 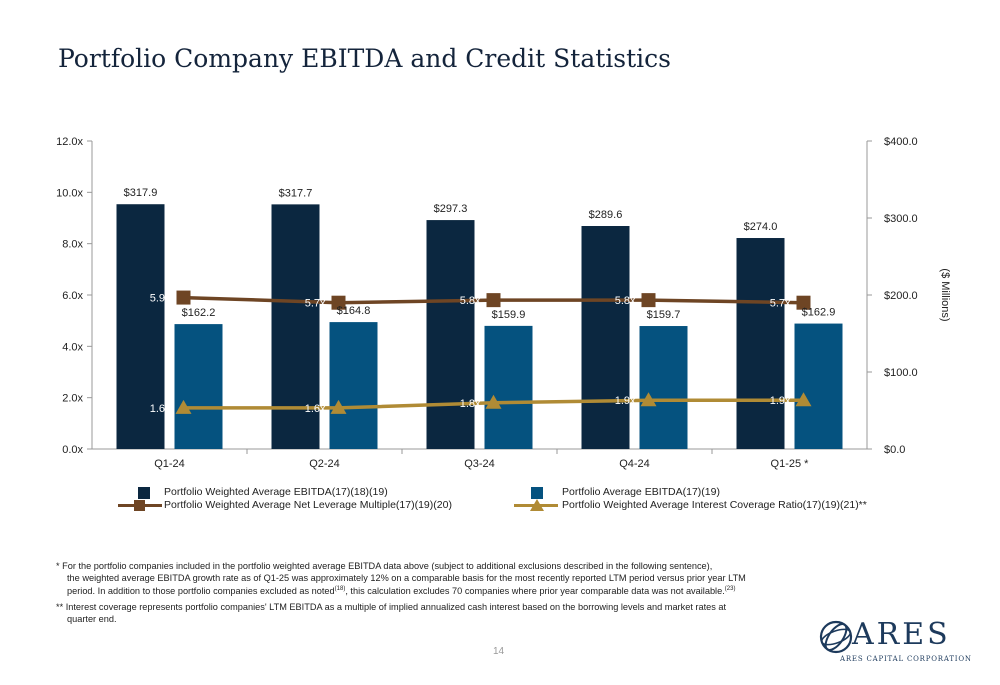 I want to click on square-marker-icon, so click(x=139, y=505).